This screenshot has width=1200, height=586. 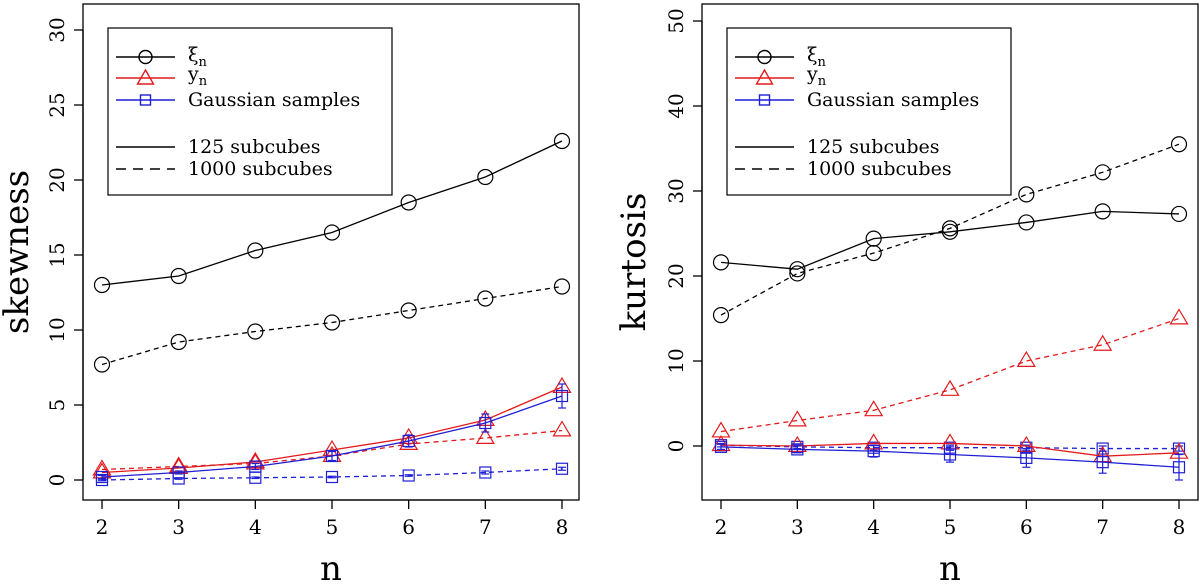 I want to click on x-tick-label: 2, so click(x=721, y=527).